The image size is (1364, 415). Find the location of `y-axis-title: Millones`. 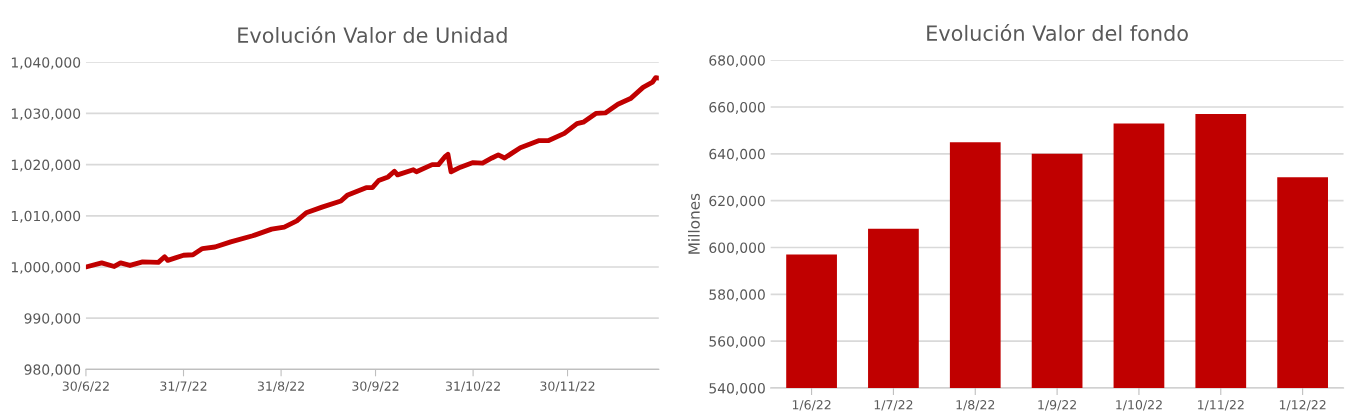

y-axis-title: Millones is located at coordinates (694, 223).